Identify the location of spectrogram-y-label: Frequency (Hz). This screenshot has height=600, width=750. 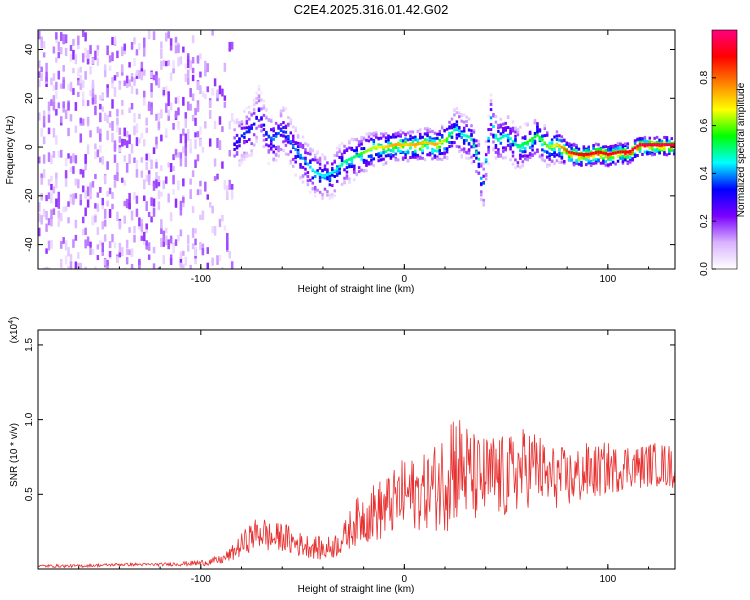
(10, 150).